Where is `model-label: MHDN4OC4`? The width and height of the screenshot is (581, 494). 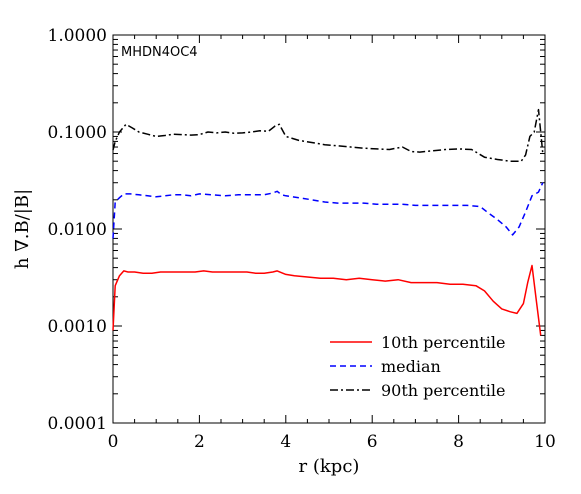
model-label: MHDN4OC4 is located at coordinates (159, 52).